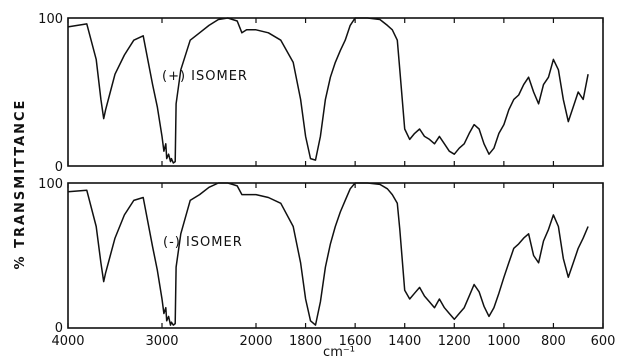 The image size is (633, 360). Describe the element at coordinates (50, 184) in the screenshot. I see `y-tick-label-bottom-100: 100` at that location.